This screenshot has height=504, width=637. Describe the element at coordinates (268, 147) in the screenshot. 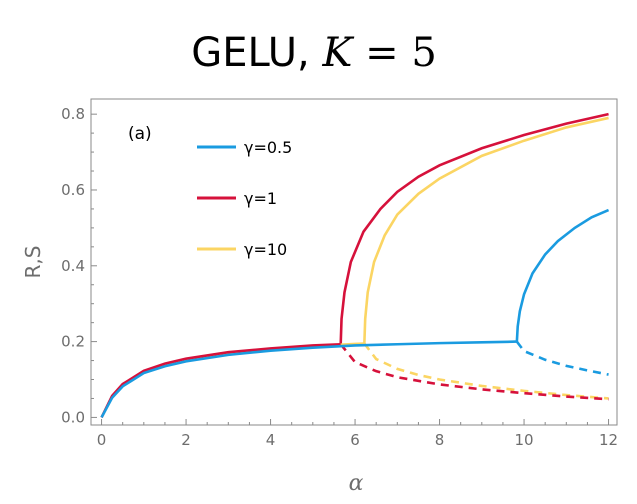

I see `legend-label-gamma-0-5: γ=0.5` at that location.